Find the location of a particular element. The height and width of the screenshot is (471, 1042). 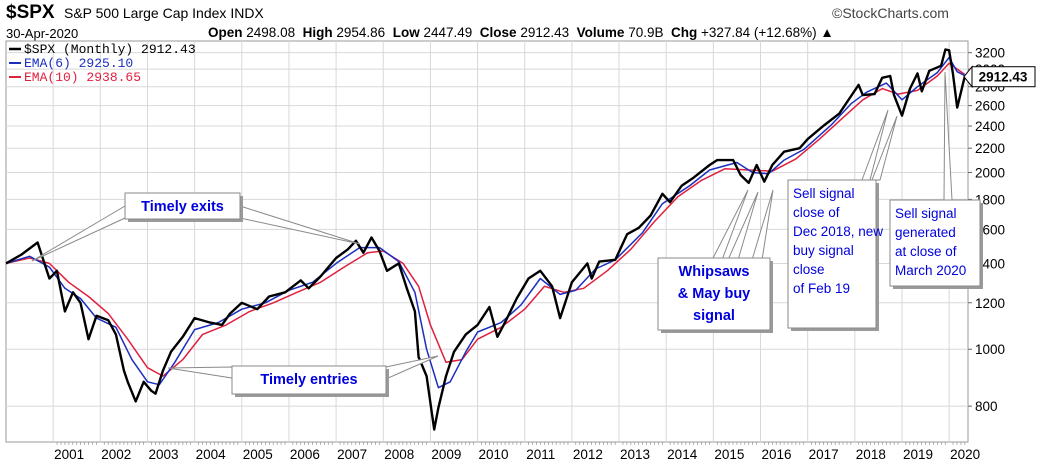

callout-line: close is located at coordinates (809, 269).